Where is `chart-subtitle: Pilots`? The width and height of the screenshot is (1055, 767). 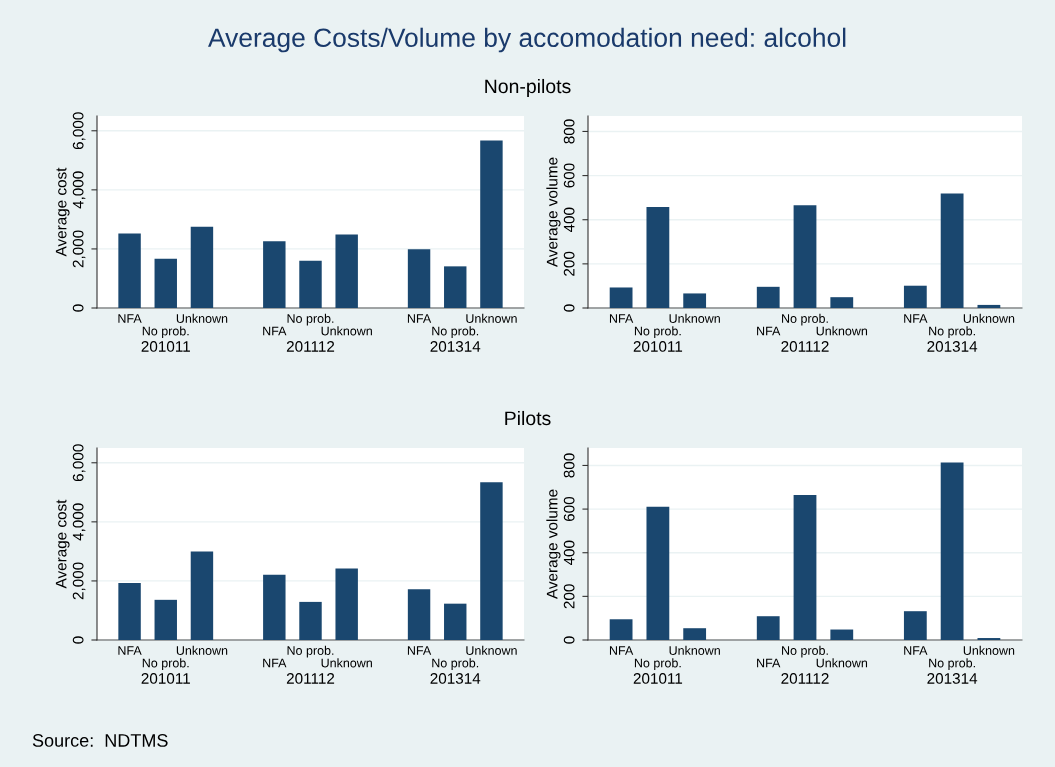 chart-subtitle: Pilots is located at coordinates (528, 418).